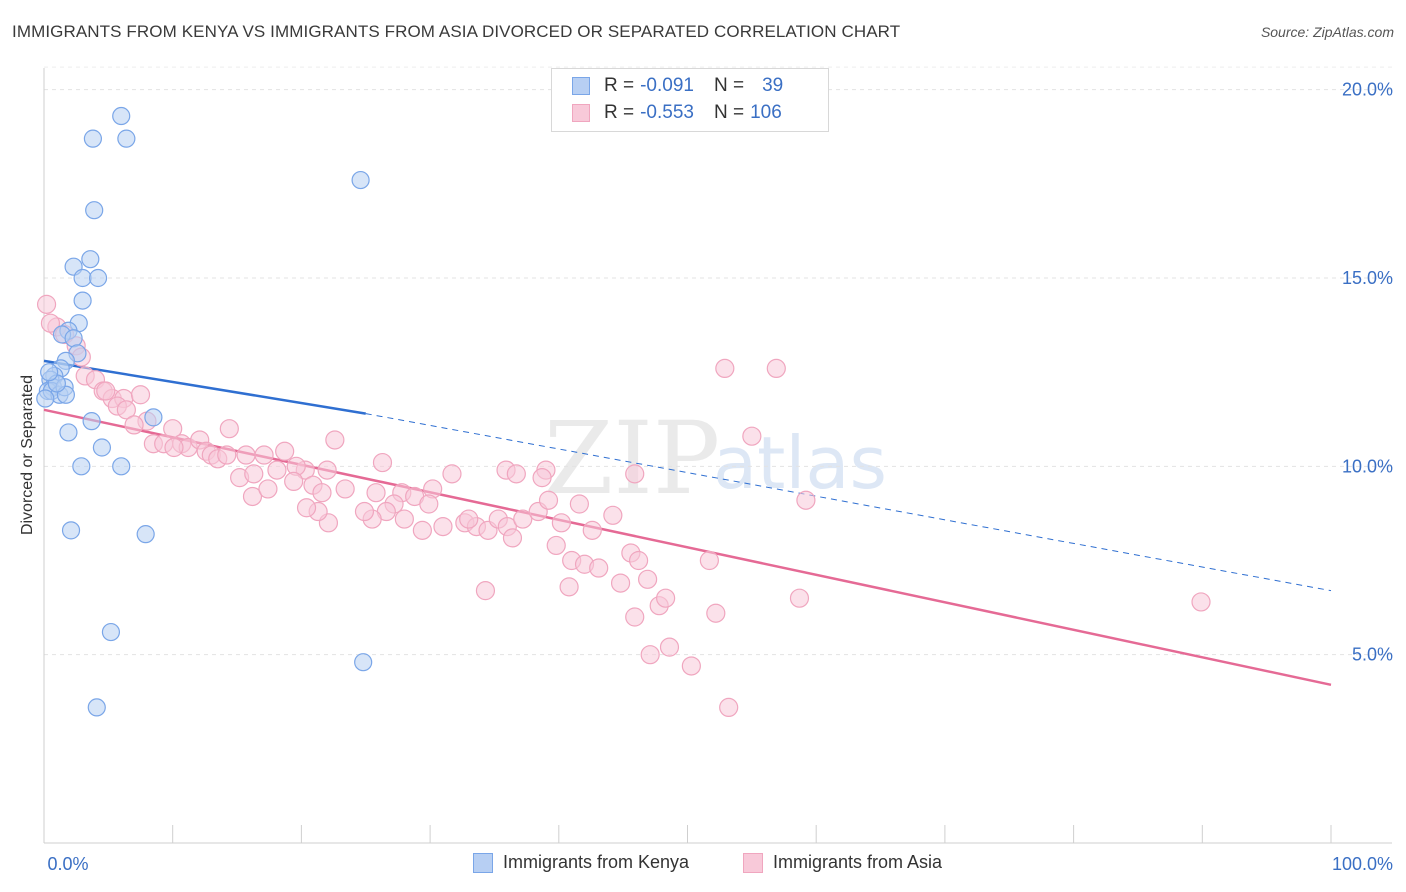  I want to click on legend-kenya-r-label: R =, so click(619, 85).